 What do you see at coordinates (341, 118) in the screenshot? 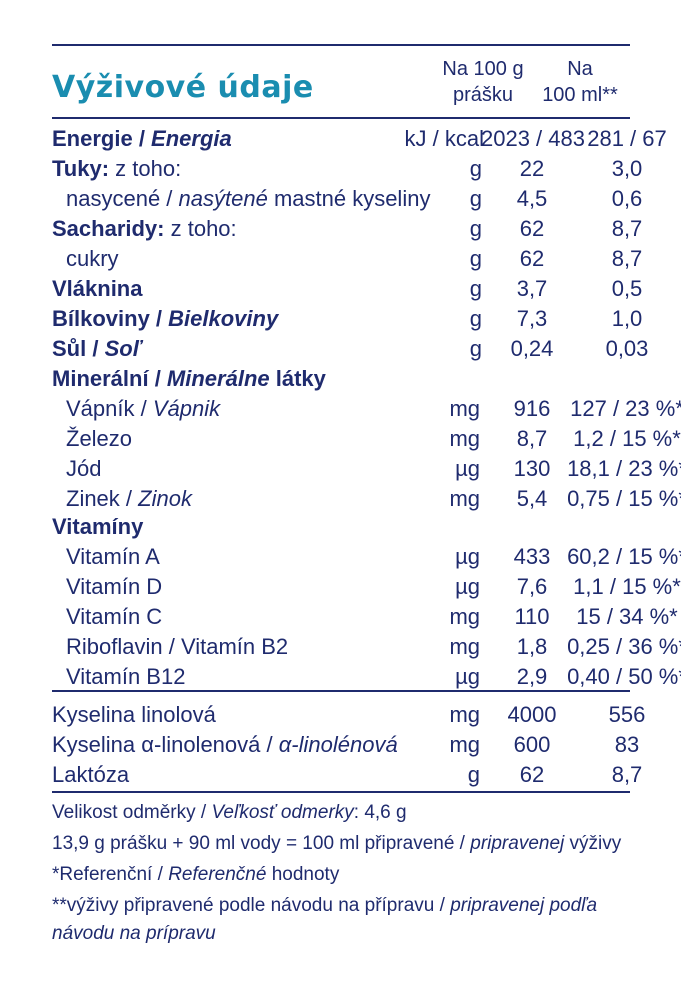
I see `header-rule` at bounding box center [341, 118].